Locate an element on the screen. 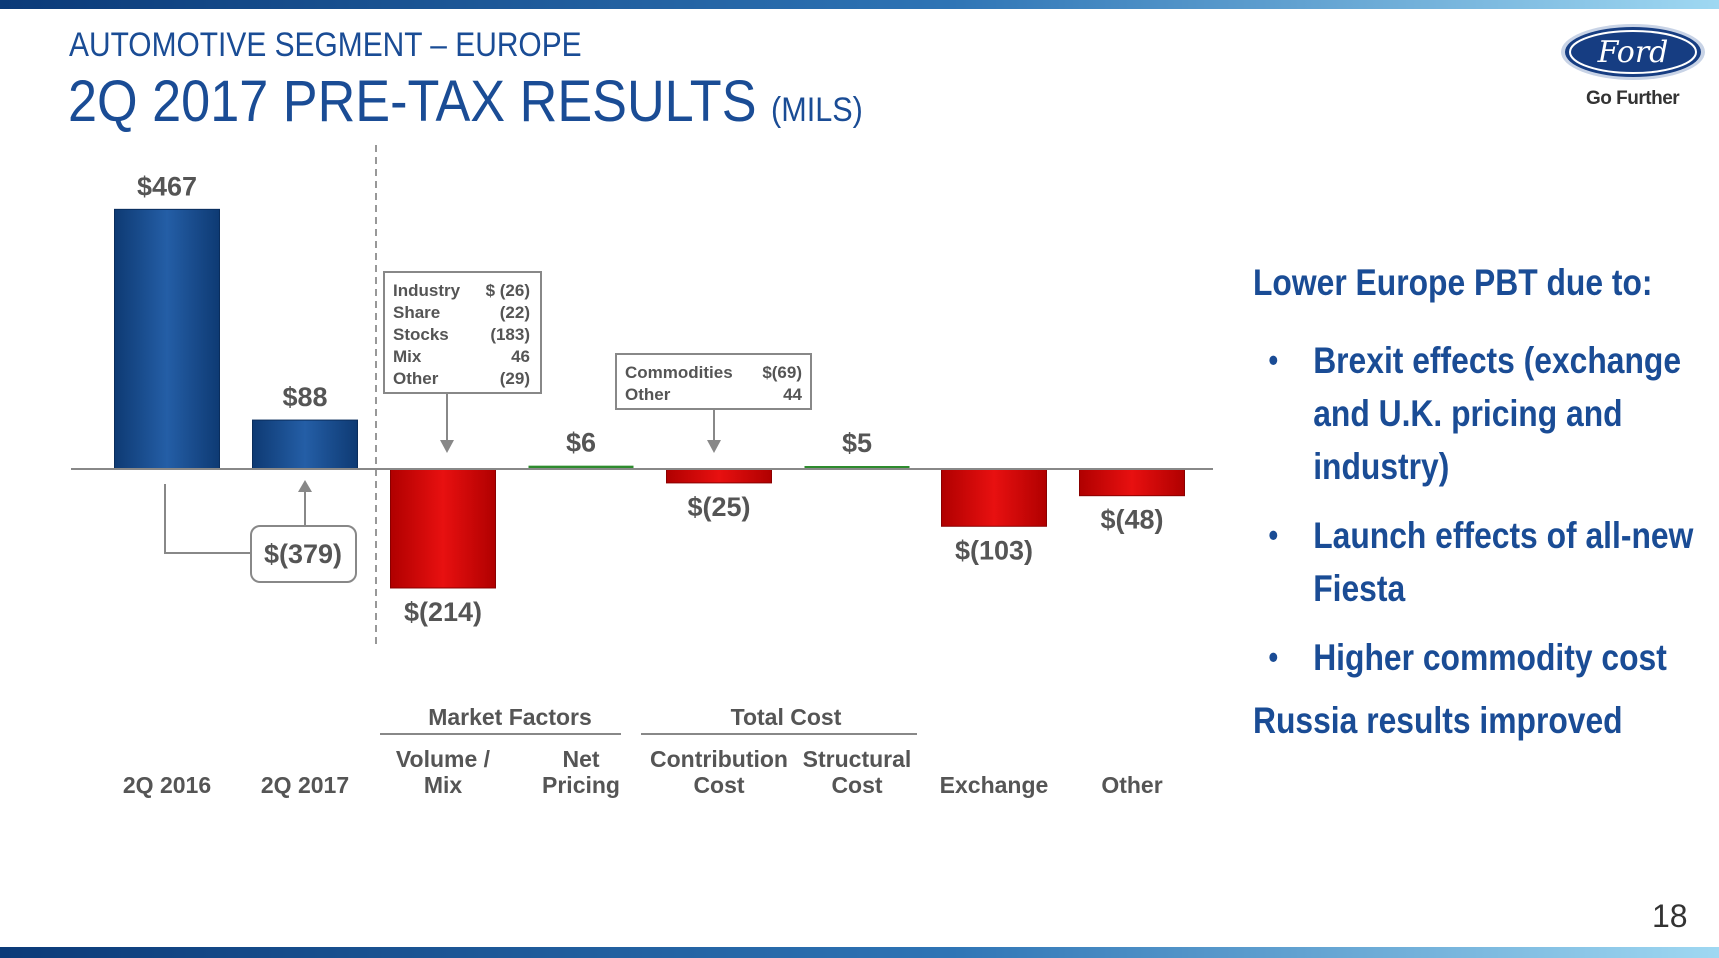  value-label: $(25) is located at coordinates (718, 507).